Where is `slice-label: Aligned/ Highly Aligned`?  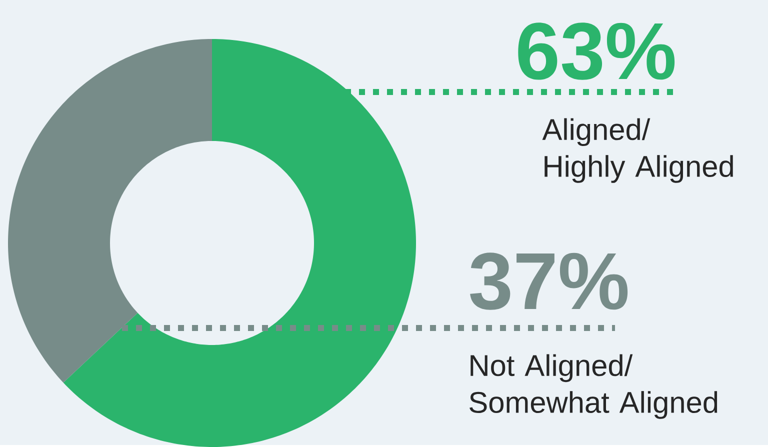 slice-label: Aligned/ Highly Aligned is located at coordinates (637, 150).